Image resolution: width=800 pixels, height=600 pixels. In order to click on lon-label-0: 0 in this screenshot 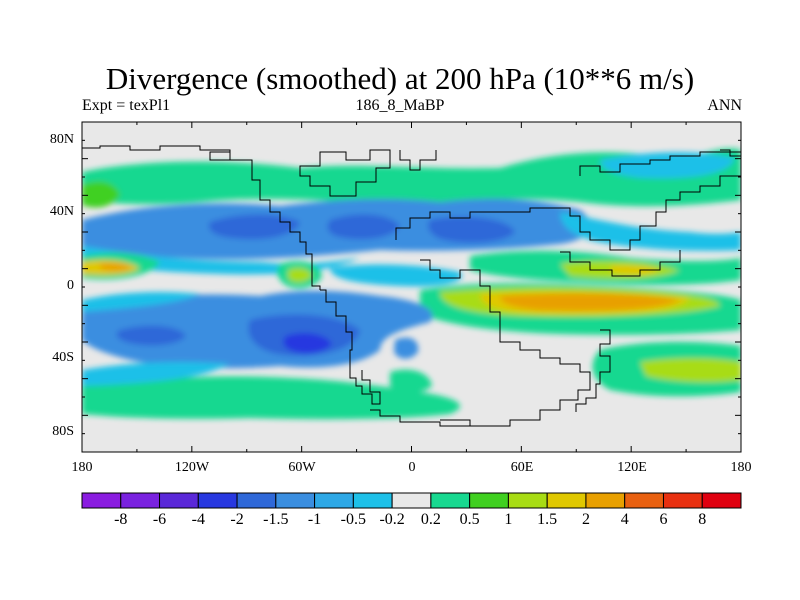, I will do `click(412, 467)`.